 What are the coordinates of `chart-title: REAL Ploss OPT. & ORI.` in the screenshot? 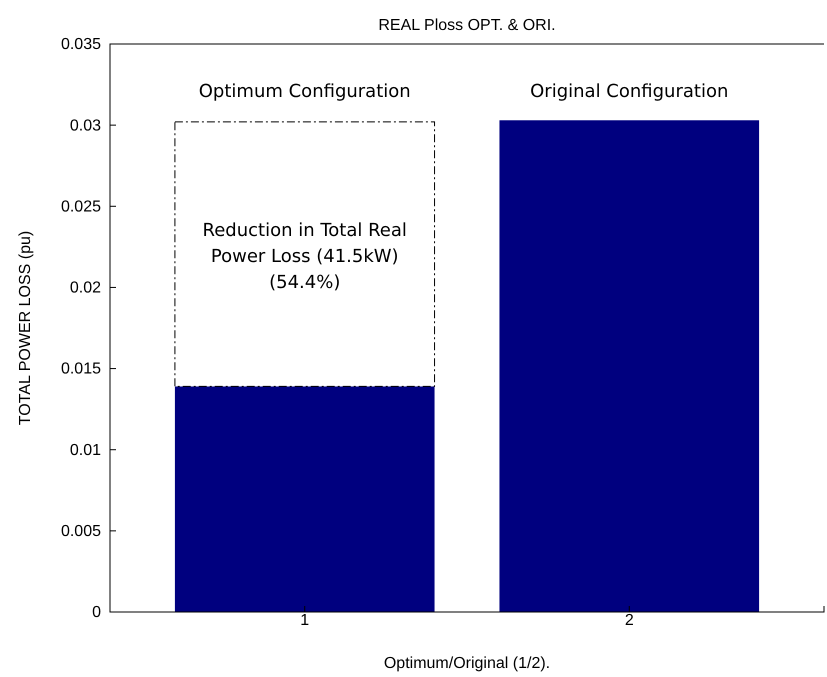 It's located at (467, 25).